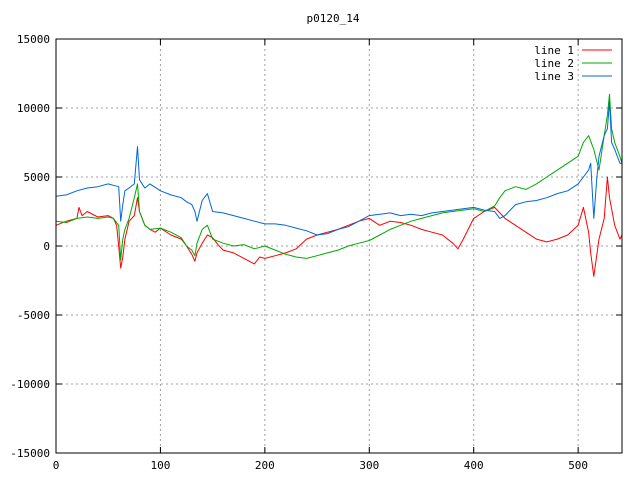  Describe the element at coordinates (554, 76) in the screenshot. I see `legend-label-3: line 3` at that location.